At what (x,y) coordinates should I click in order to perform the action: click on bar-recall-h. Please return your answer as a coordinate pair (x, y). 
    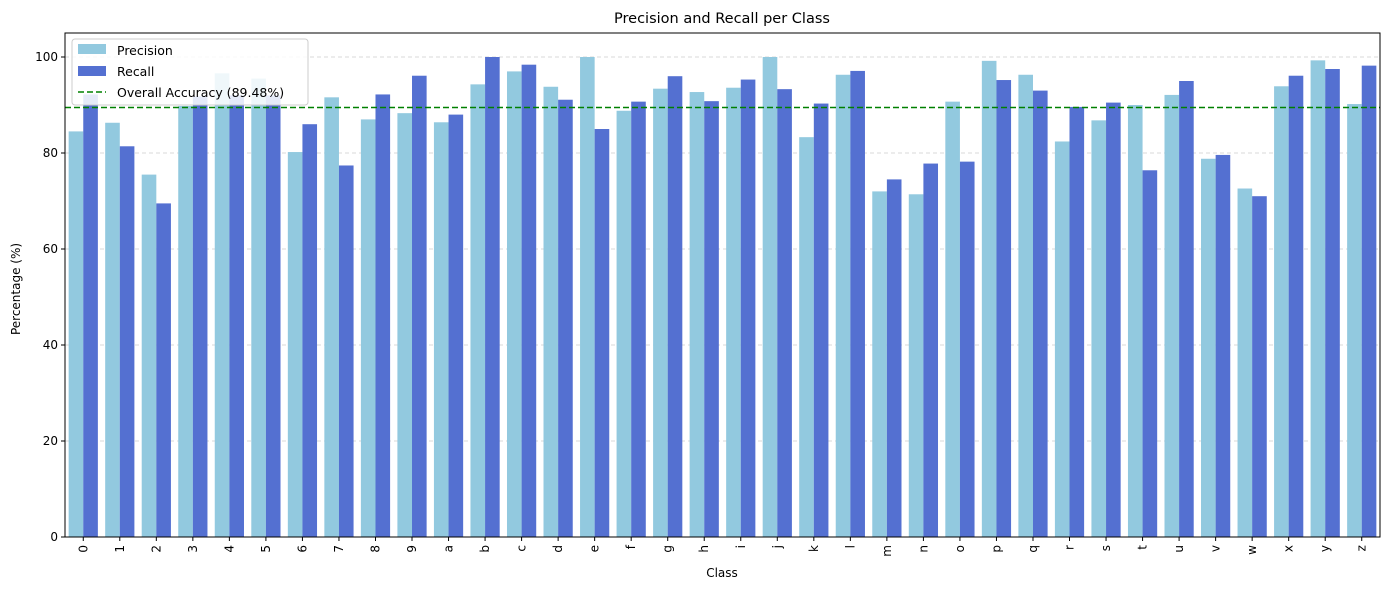
    Looking at the image, I should click on (711, 319).